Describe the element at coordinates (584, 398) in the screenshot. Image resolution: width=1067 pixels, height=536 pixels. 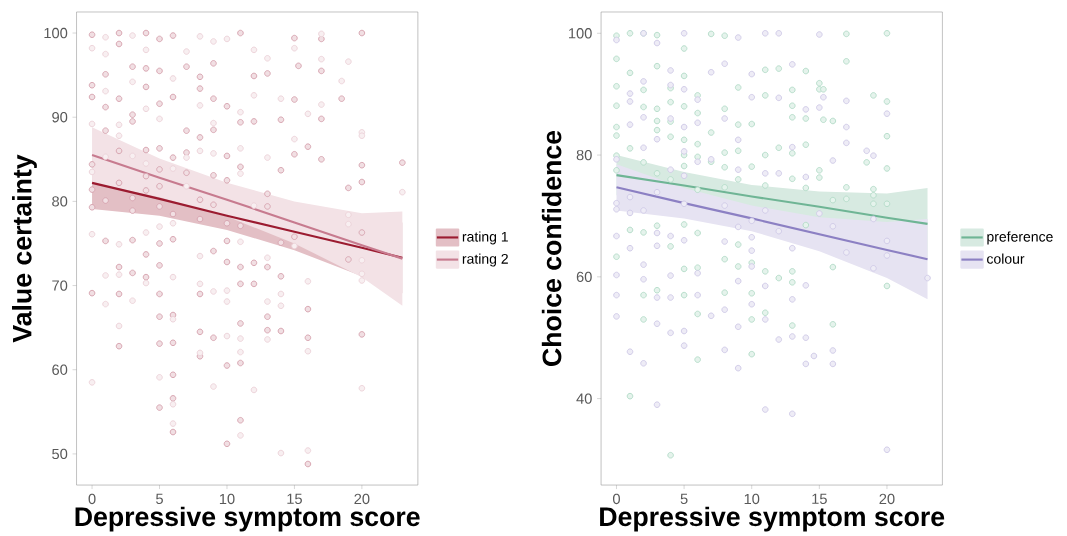
I see `y-tick-label: 40` at that location.